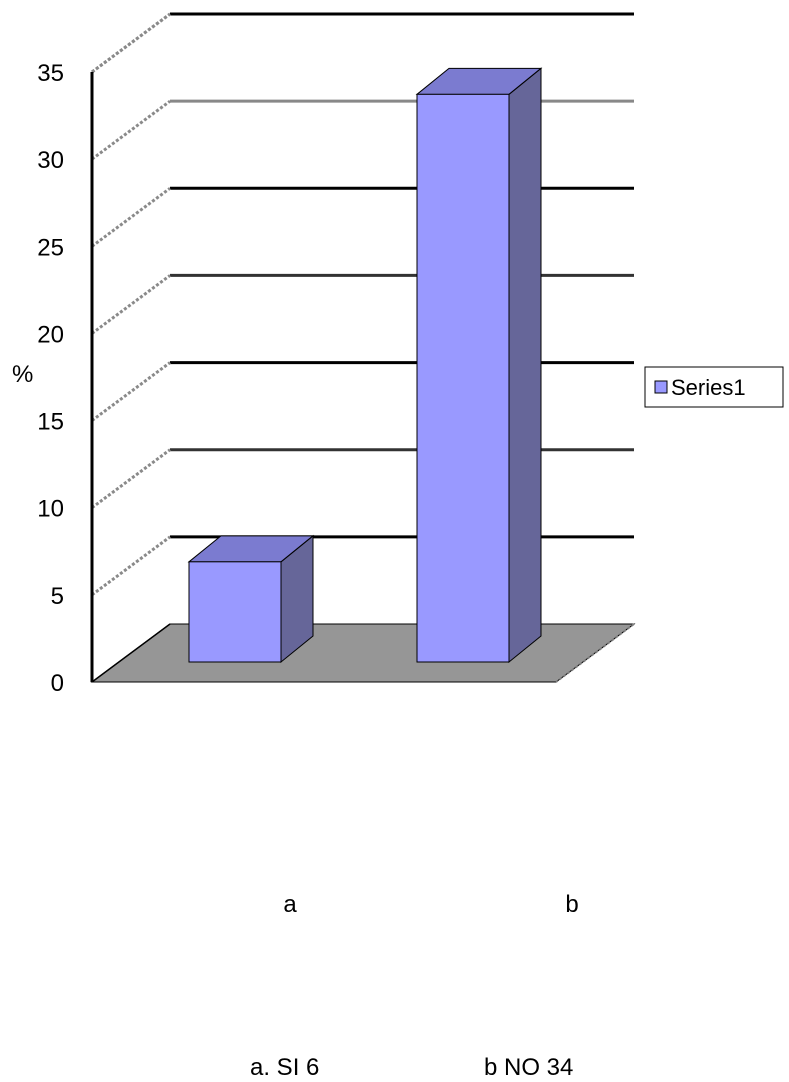 The image size is (789, 1082). What do you see at coordinates (525, 365) in the screenshot?
I see `bar-side` at bounding box center [525, 365].